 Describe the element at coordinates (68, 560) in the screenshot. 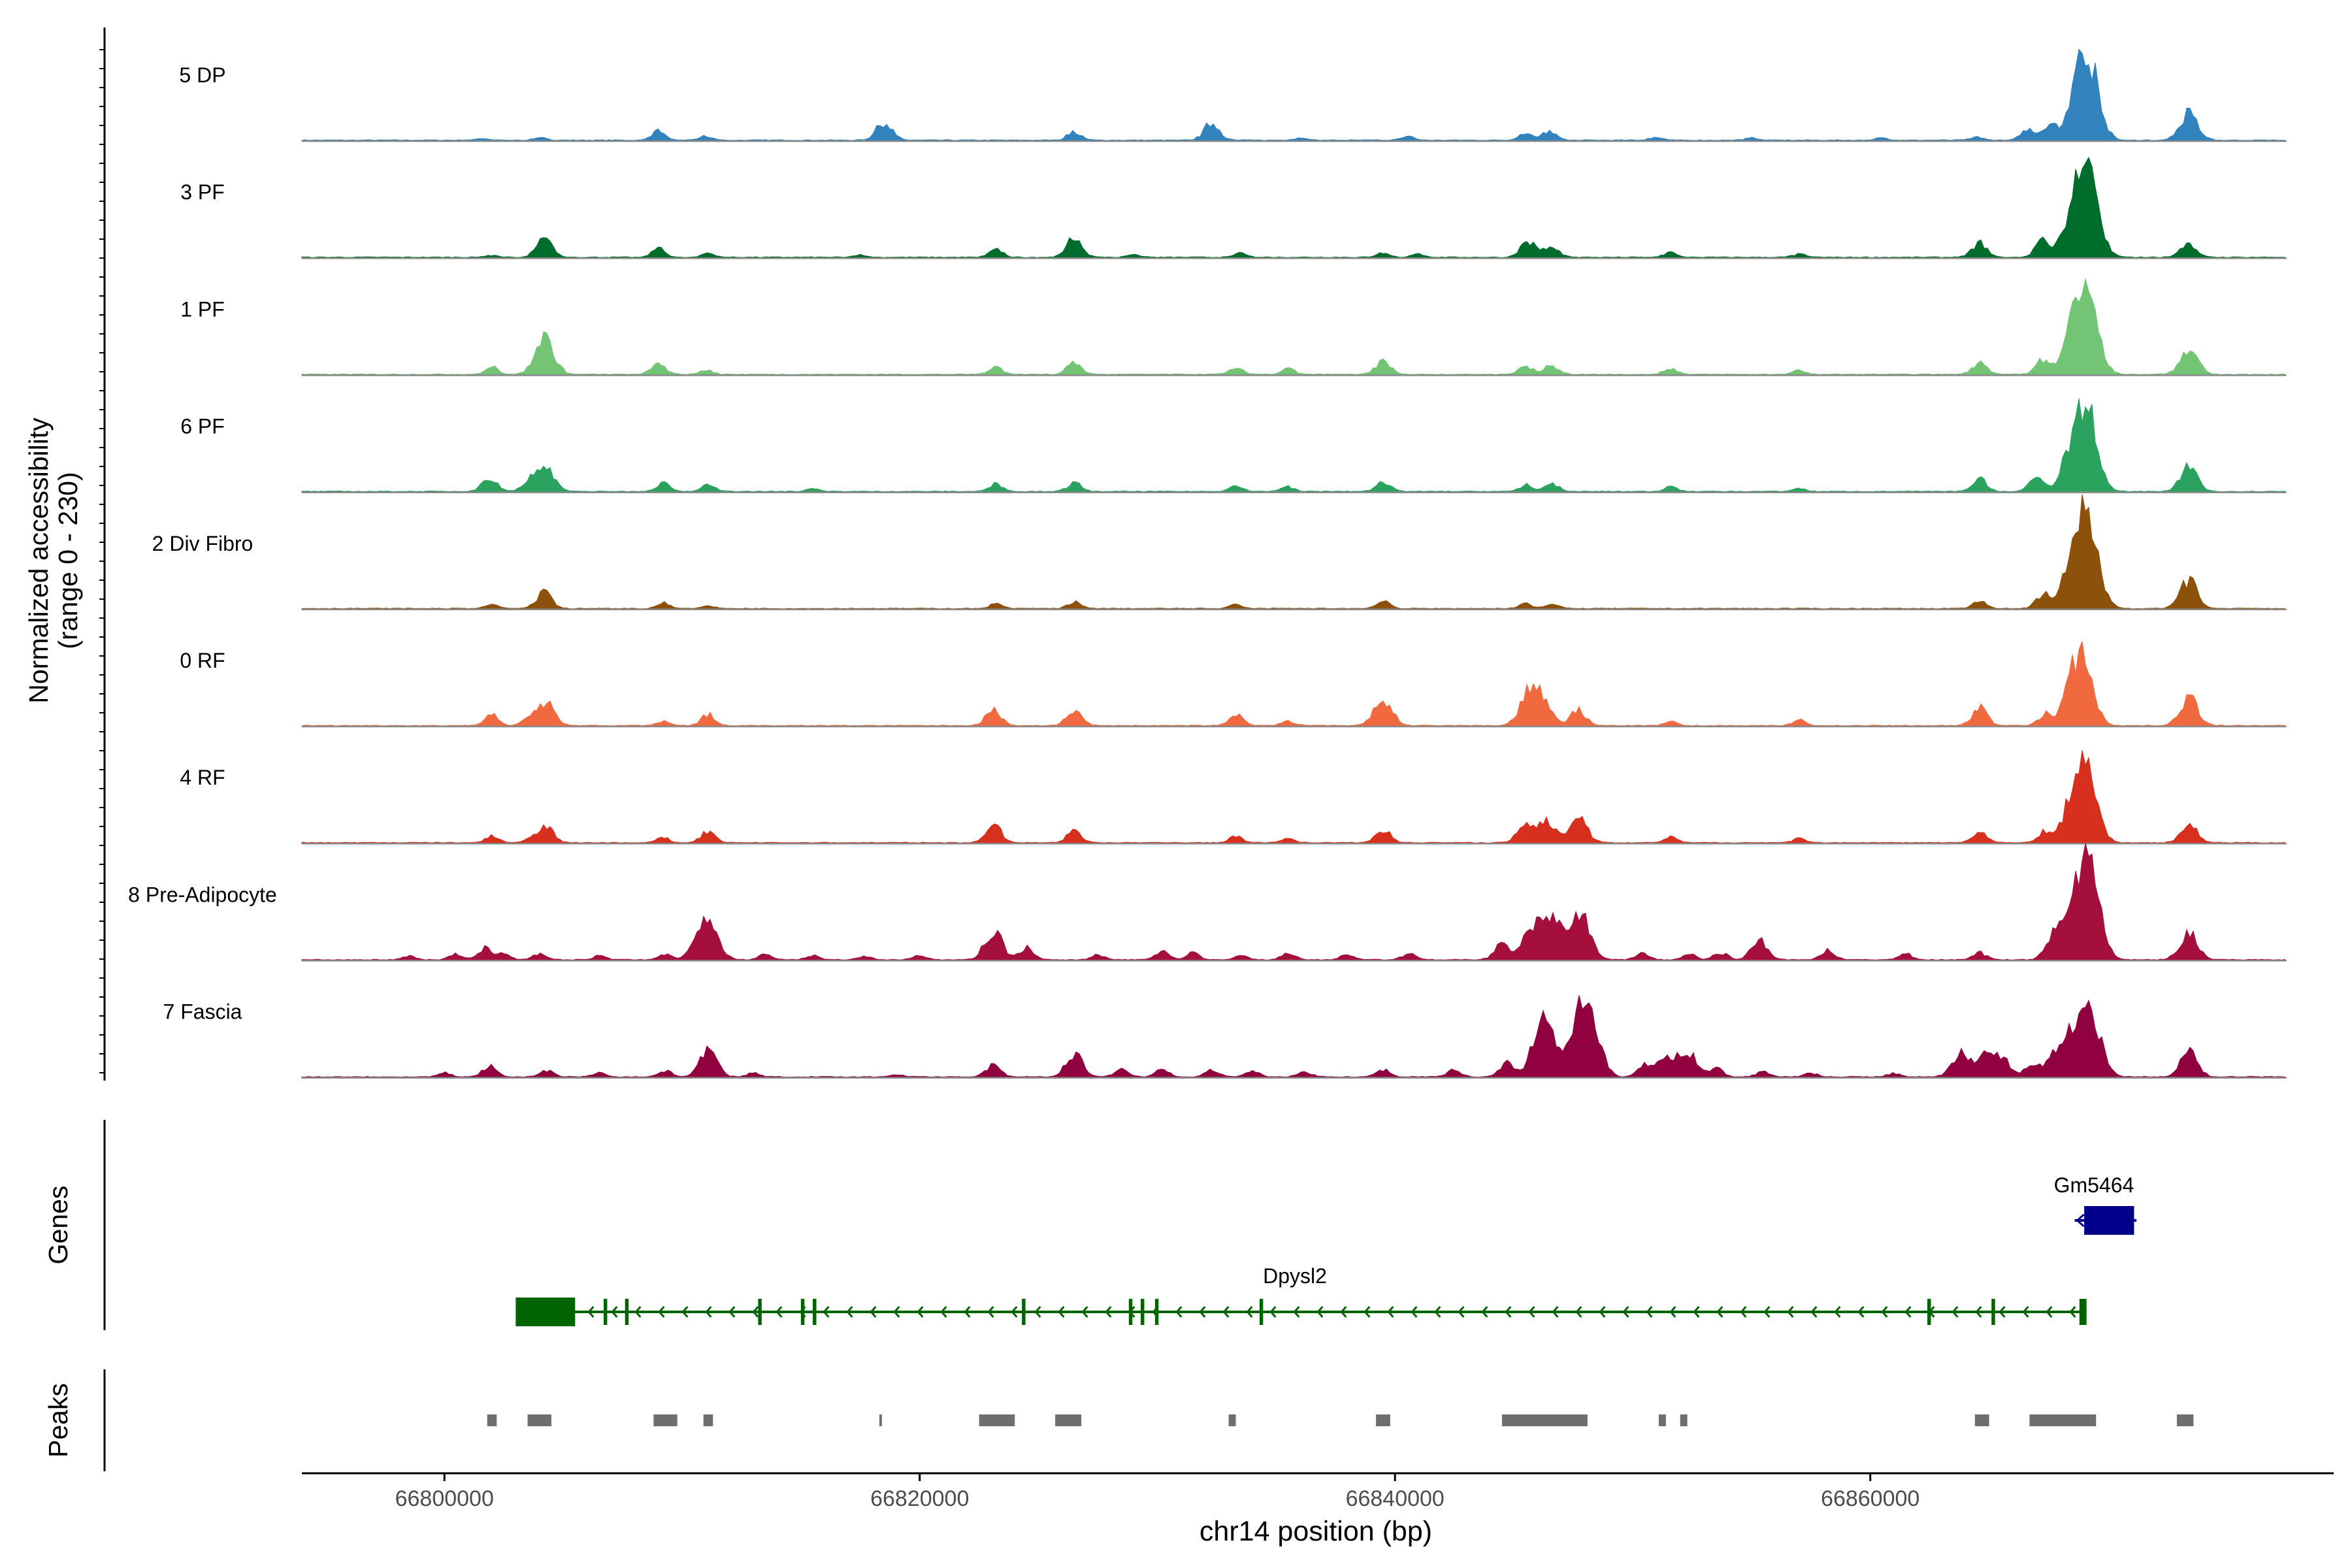

I see `y-axis-title-line-2: (range 0 - 230)` at that location.